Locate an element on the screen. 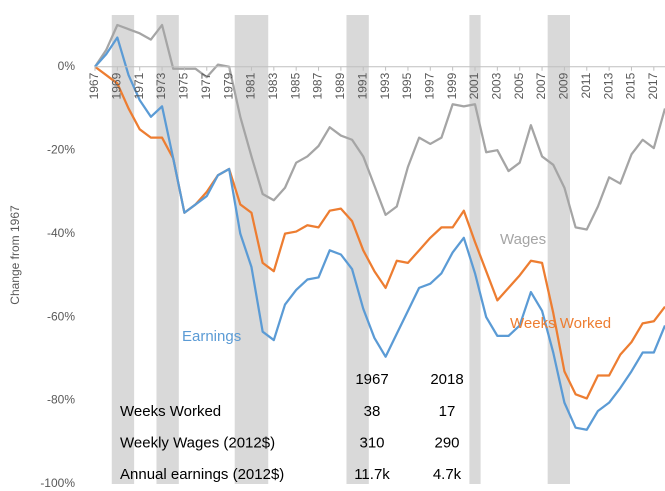  table-cell: 11.7k is located at coordinates (372, 474).